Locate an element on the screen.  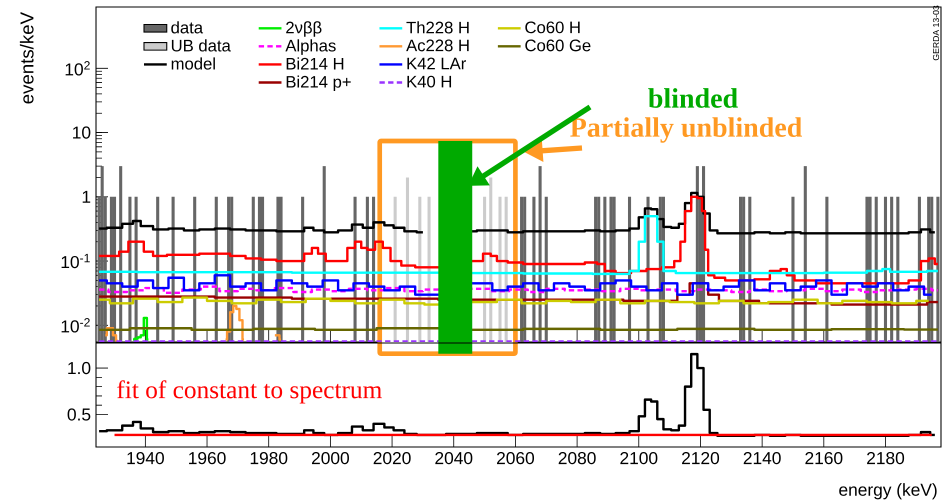
band-label: Partially unblinded is located at coordinates (686, 130).